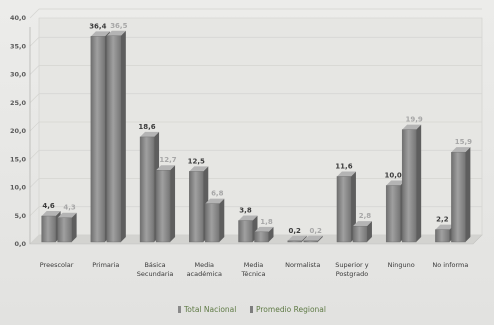  Describe the element at coordinates (18, 159) in the screenshot. I see `y-tick-label: 15,0` at that location.